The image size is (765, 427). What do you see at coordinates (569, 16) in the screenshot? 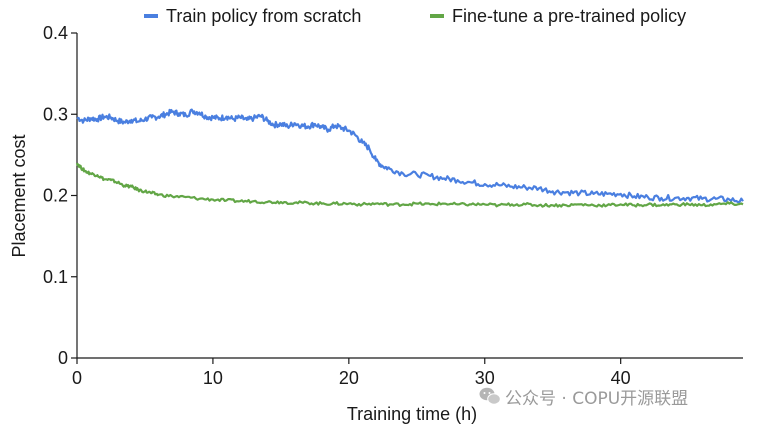
I see `legend-label-finetune: Fine-tune a pre-trained policy` at bounding box center [569, 16].